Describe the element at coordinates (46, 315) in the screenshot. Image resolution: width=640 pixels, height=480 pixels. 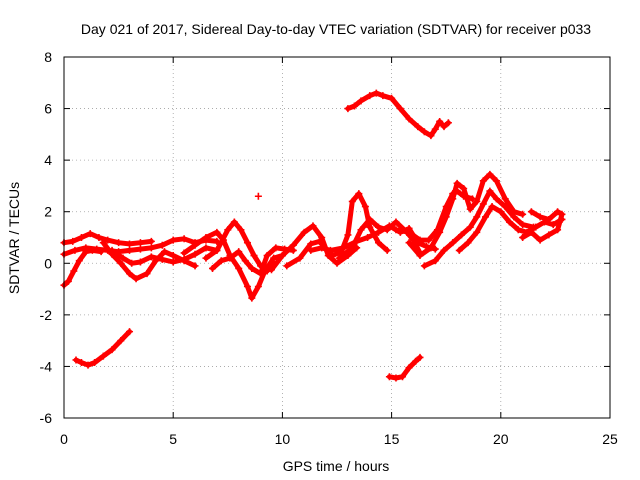
I see `y-tick-label: -2` at that location.